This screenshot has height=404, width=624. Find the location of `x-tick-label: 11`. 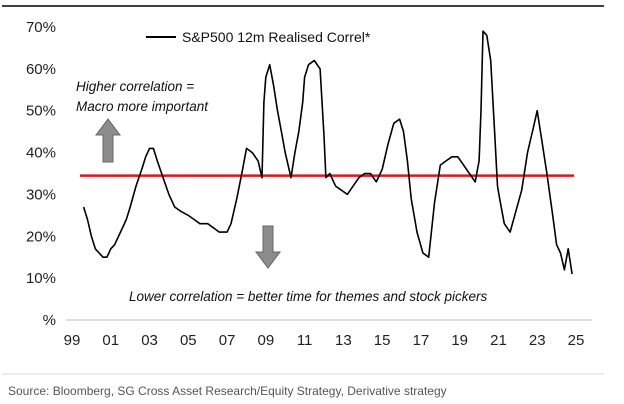

x-tick-label: 11 is located at coordinates (305, 340).